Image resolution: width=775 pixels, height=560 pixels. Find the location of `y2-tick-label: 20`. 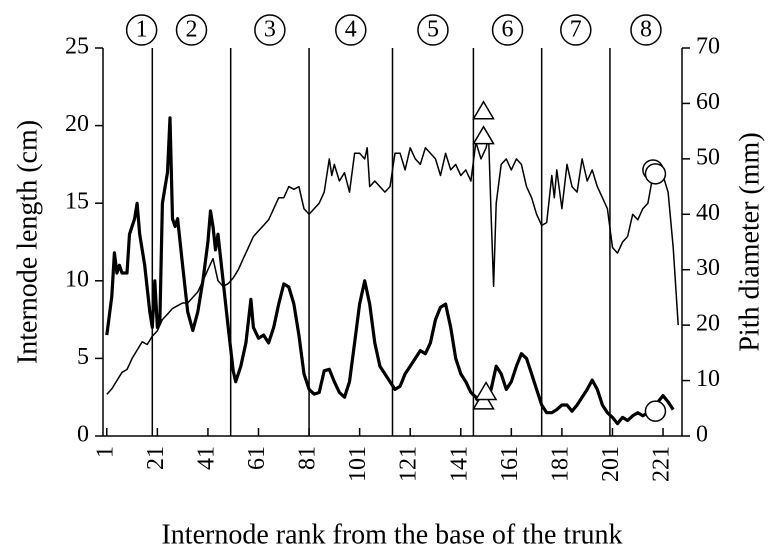

y2-tick-label: 20 is located at coordinates (708, 324).